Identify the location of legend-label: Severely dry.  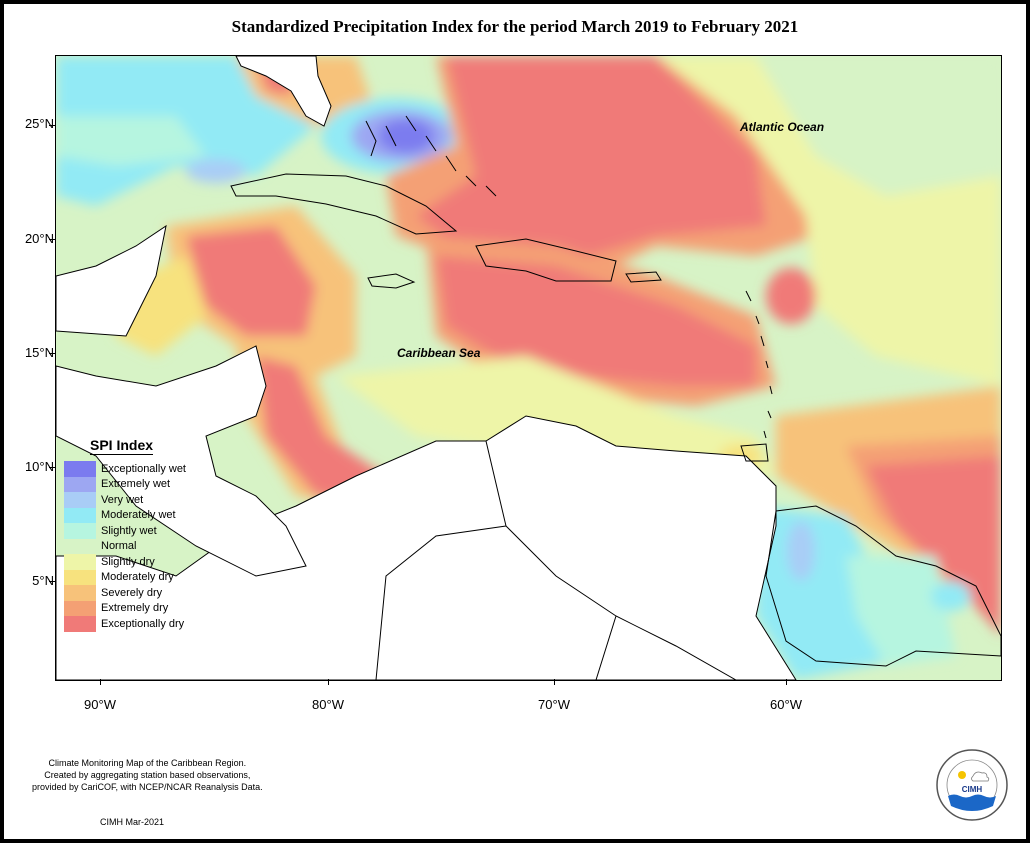
(132, 592).